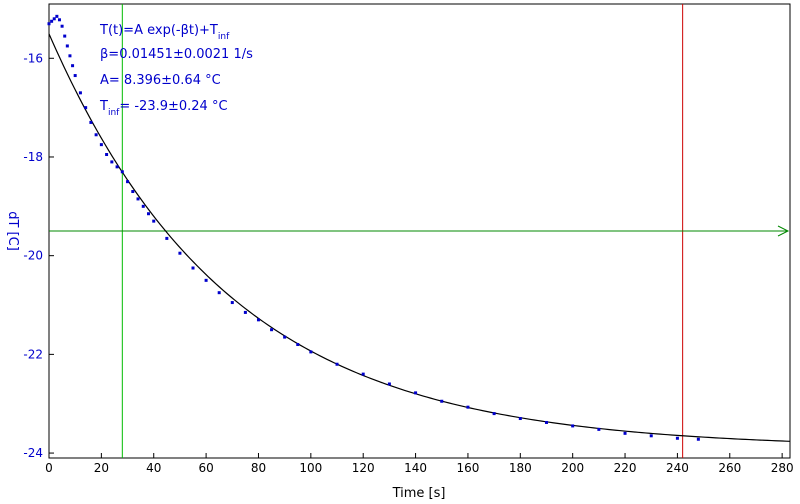 The image size is (800, 504). Describe the element at coordinates (49, 468) in the screenshot. I see `x-tick-label: 0` at that location.